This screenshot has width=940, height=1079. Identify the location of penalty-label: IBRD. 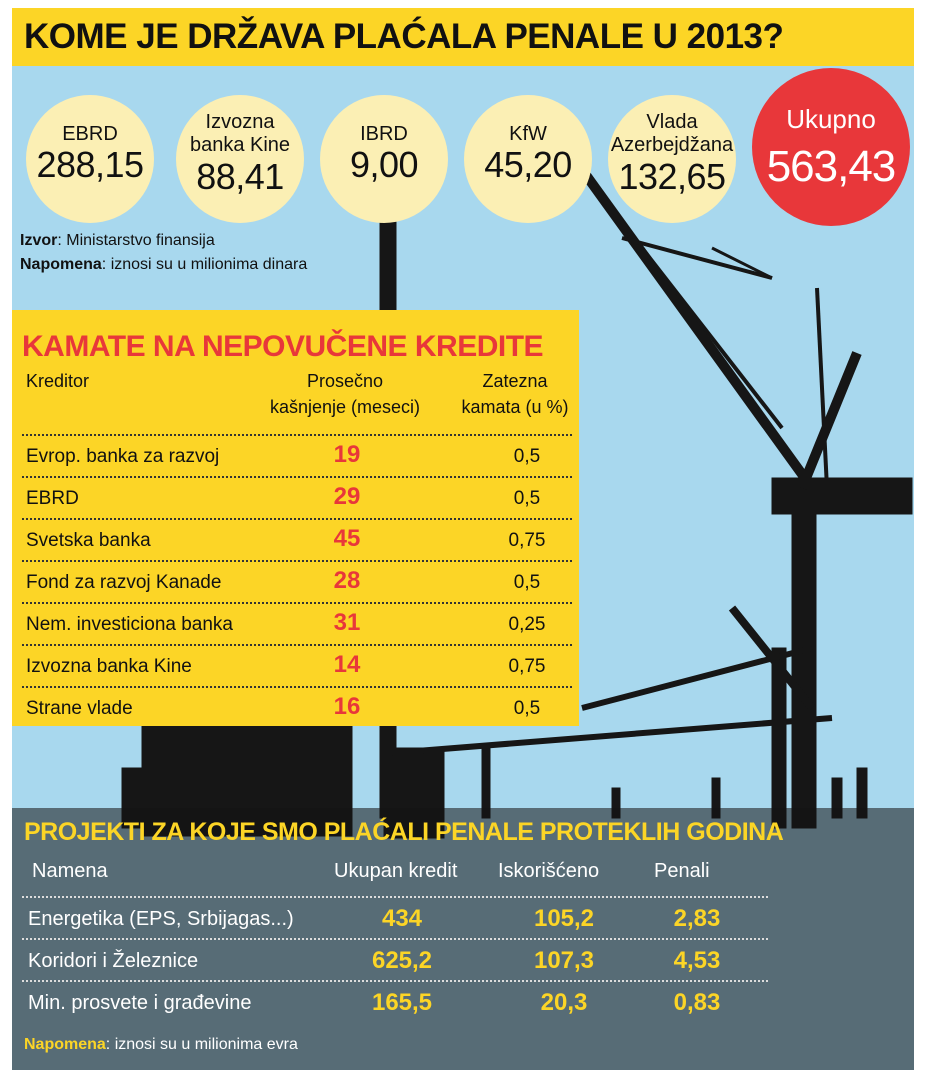
(384, 134).